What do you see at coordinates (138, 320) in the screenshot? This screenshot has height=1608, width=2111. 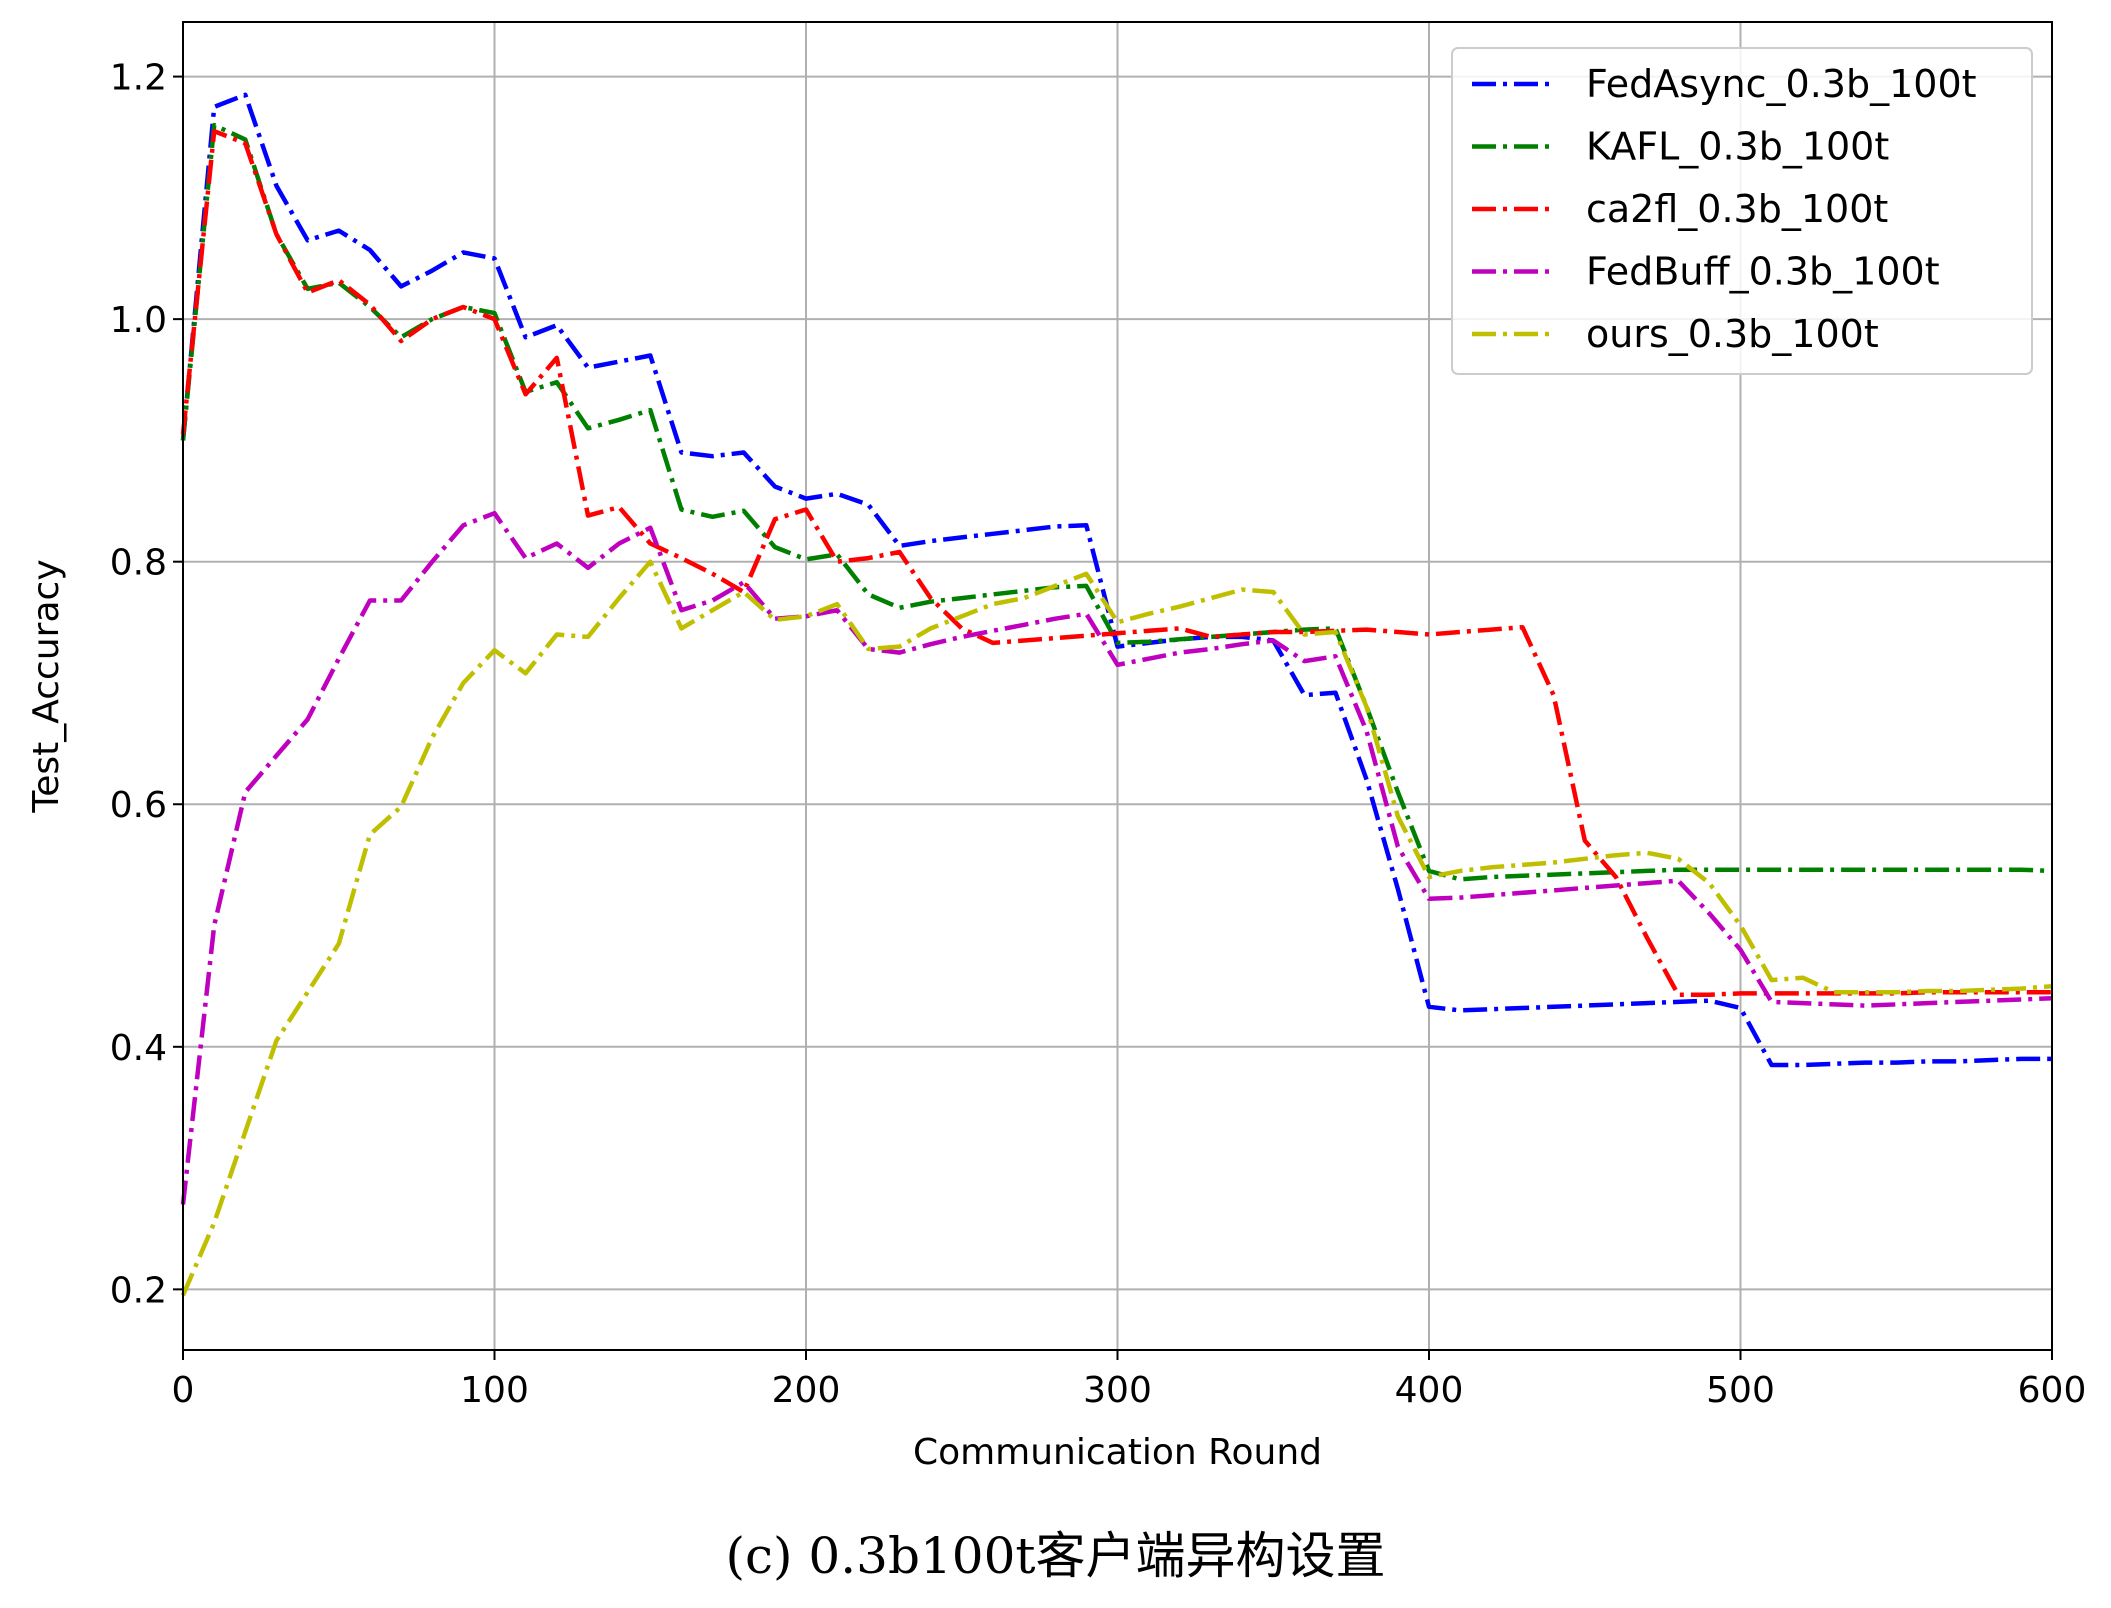 I see `y-tick-label: 1.0` at bounding box center [138, 320].